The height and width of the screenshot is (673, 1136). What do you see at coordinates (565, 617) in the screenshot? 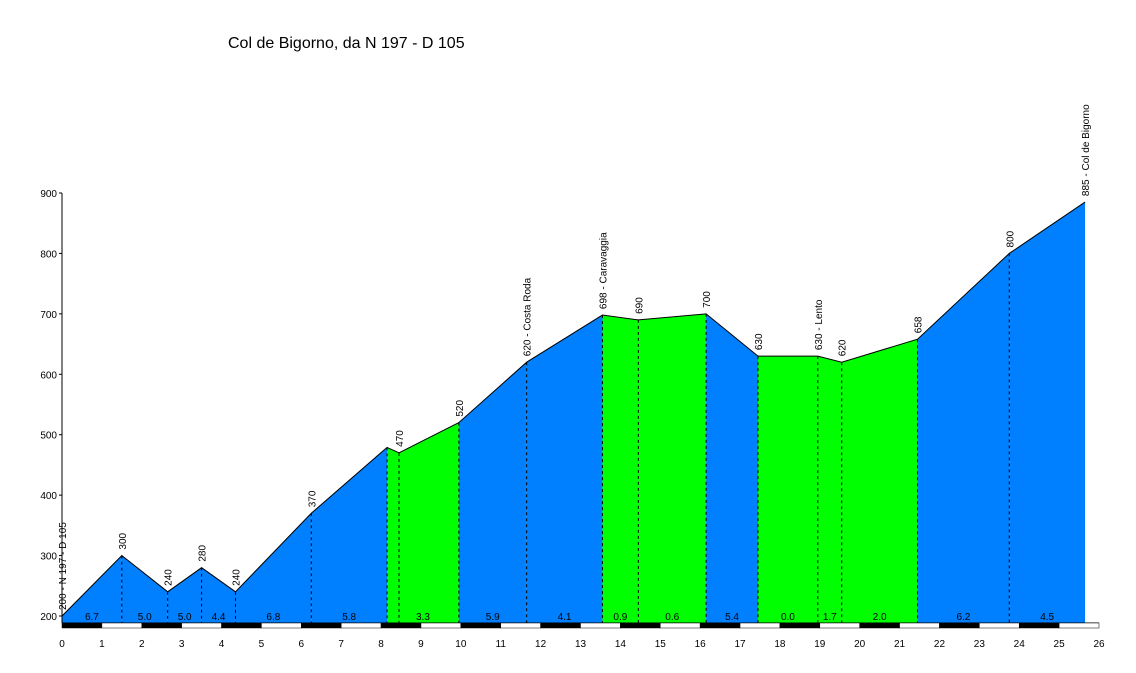
I see `gradient-label: 4.1` at bounding box center [565, 617].